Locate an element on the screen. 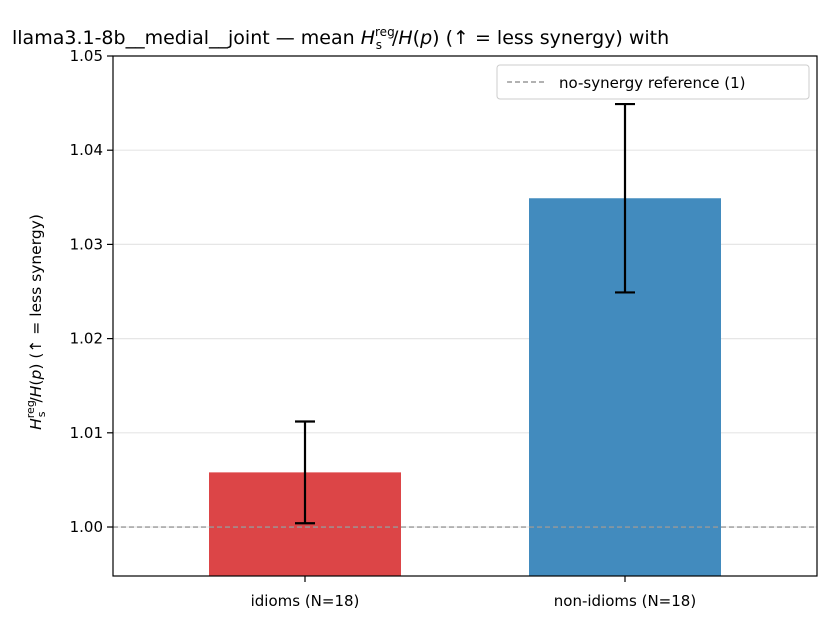  legend: no-synergy reference (1) is located at coordinates (653, 82).